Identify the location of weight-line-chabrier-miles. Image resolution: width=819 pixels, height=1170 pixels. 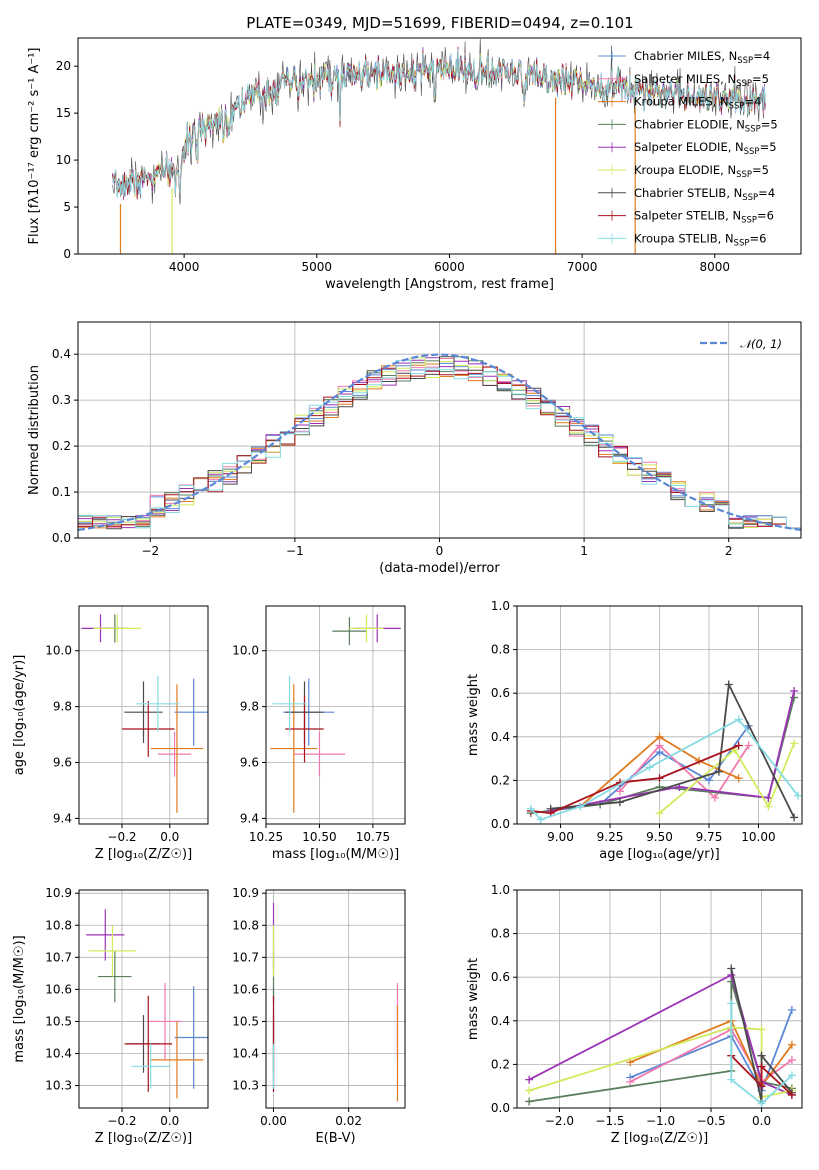
(711, 1051).